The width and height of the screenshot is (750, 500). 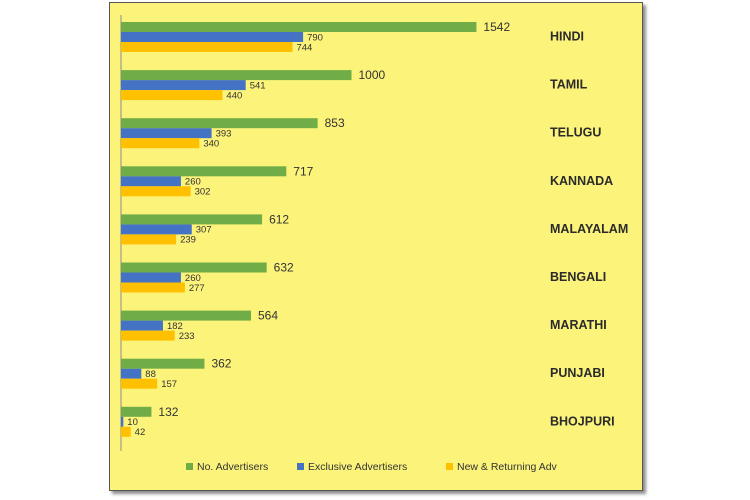 What do you see at coordinates (194, 267) in the screenshot?
I see `bar-bengali-no-advertisers` at bounding box center [194, 267].